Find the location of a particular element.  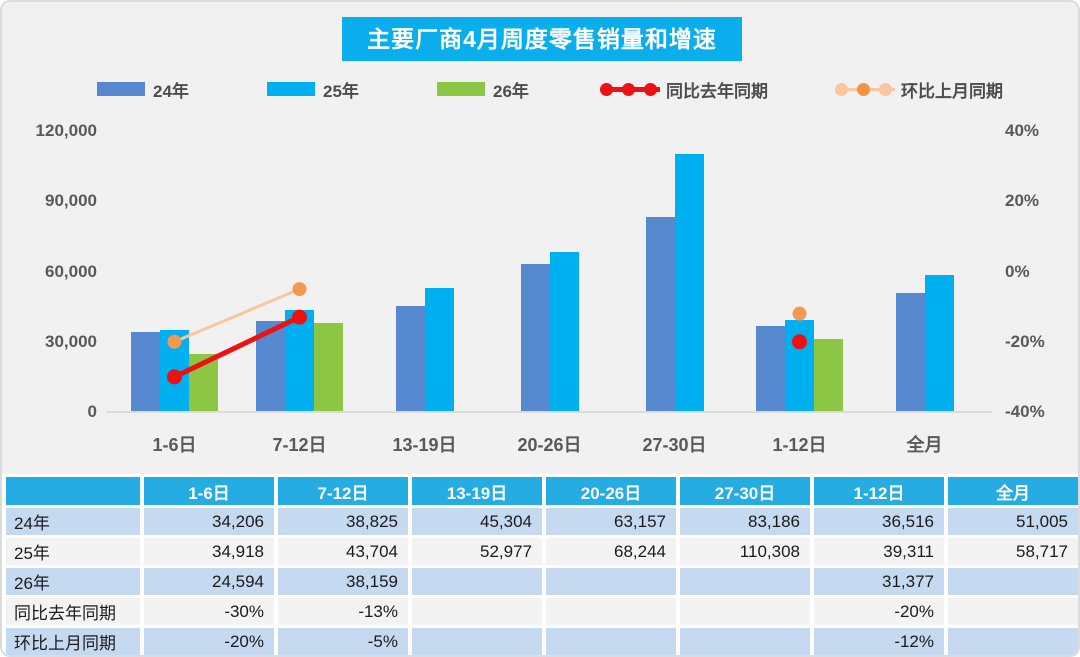

table-cell: 31,377 is located at coordinates (879, 581).